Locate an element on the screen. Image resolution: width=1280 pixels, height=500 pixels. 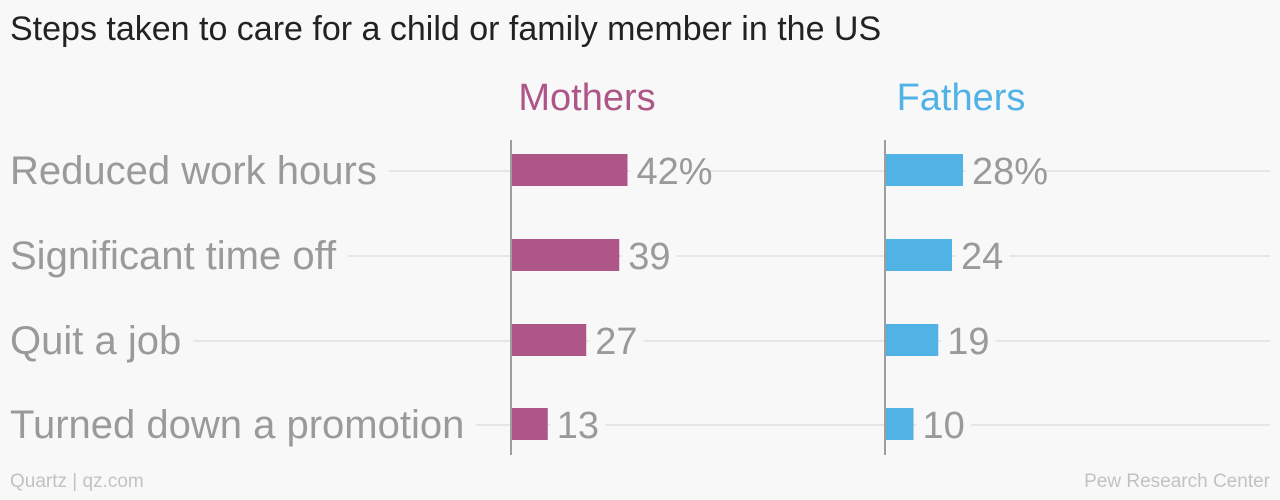
value-label-mothers-turned-down-a-promotion: 13 is located at coordinates (578, 426).